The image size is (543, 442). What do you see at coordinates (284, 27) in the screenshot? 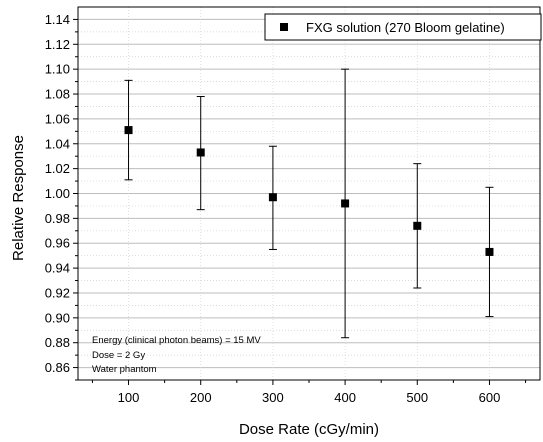
I see `legend-marker` at bounding box center [284, 27].